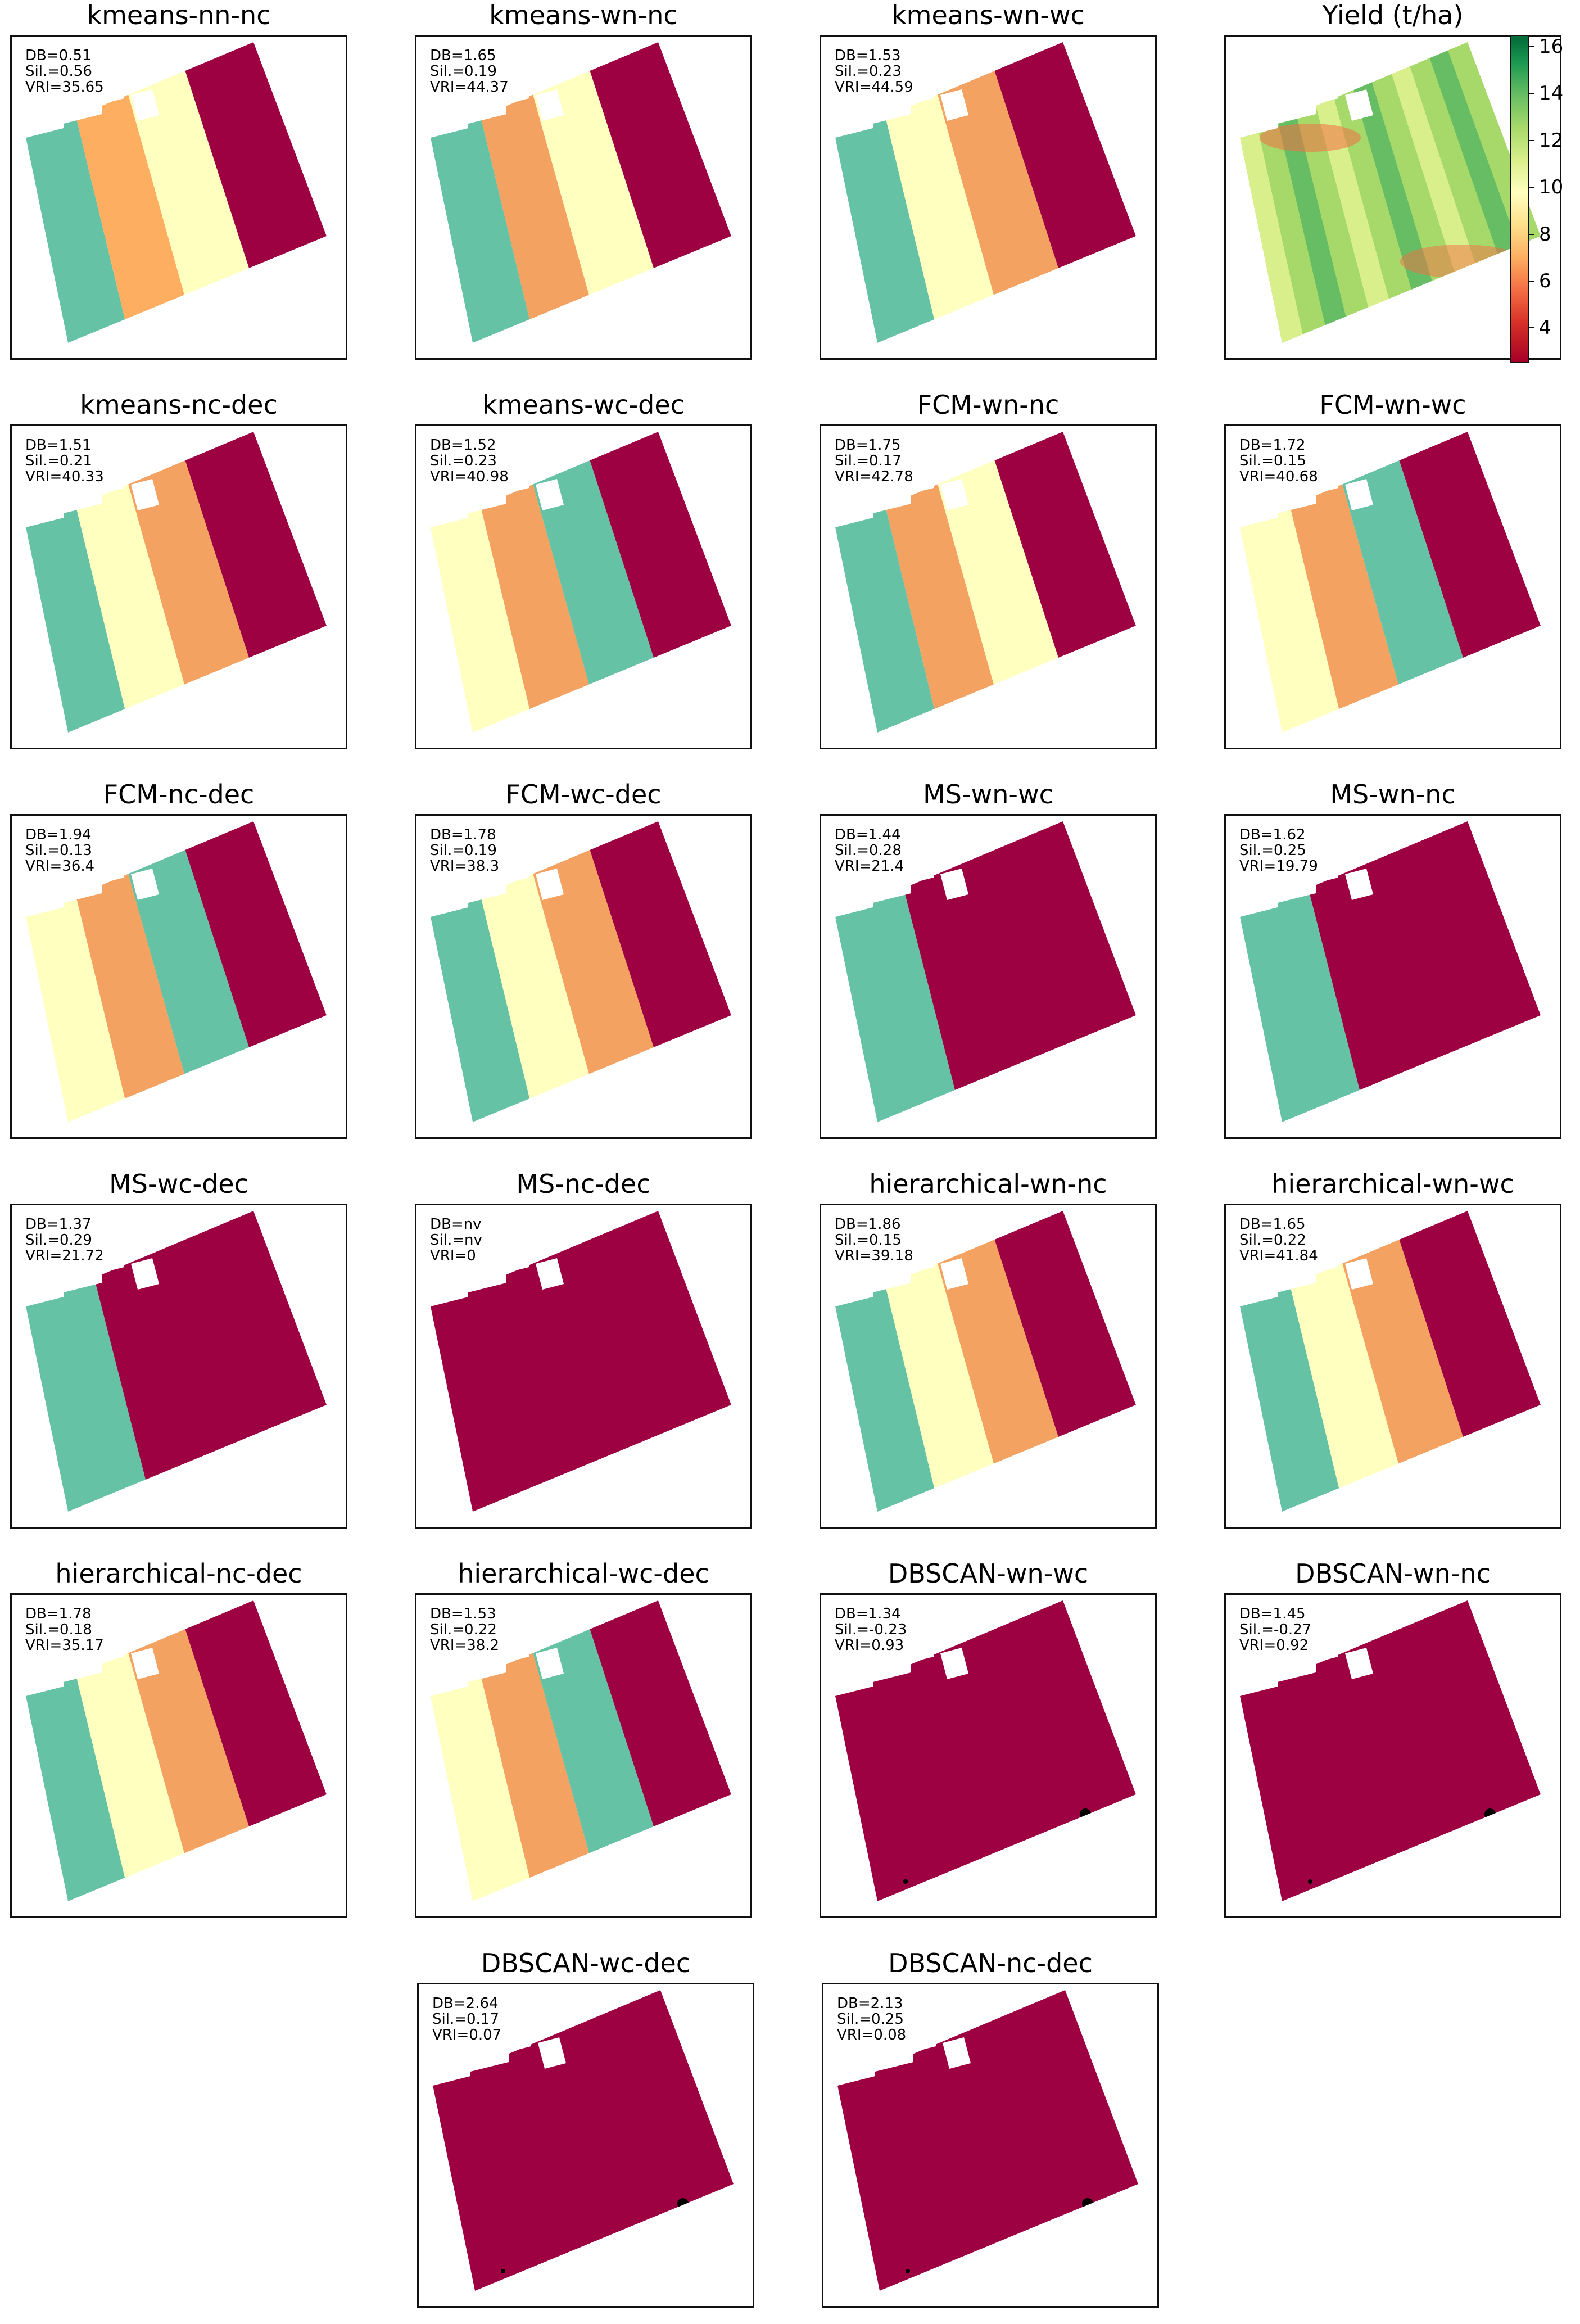 The height and width of the screenshot is (2324, 1580). I want to click on metric-db: DB=1.44, so click(868, 834).